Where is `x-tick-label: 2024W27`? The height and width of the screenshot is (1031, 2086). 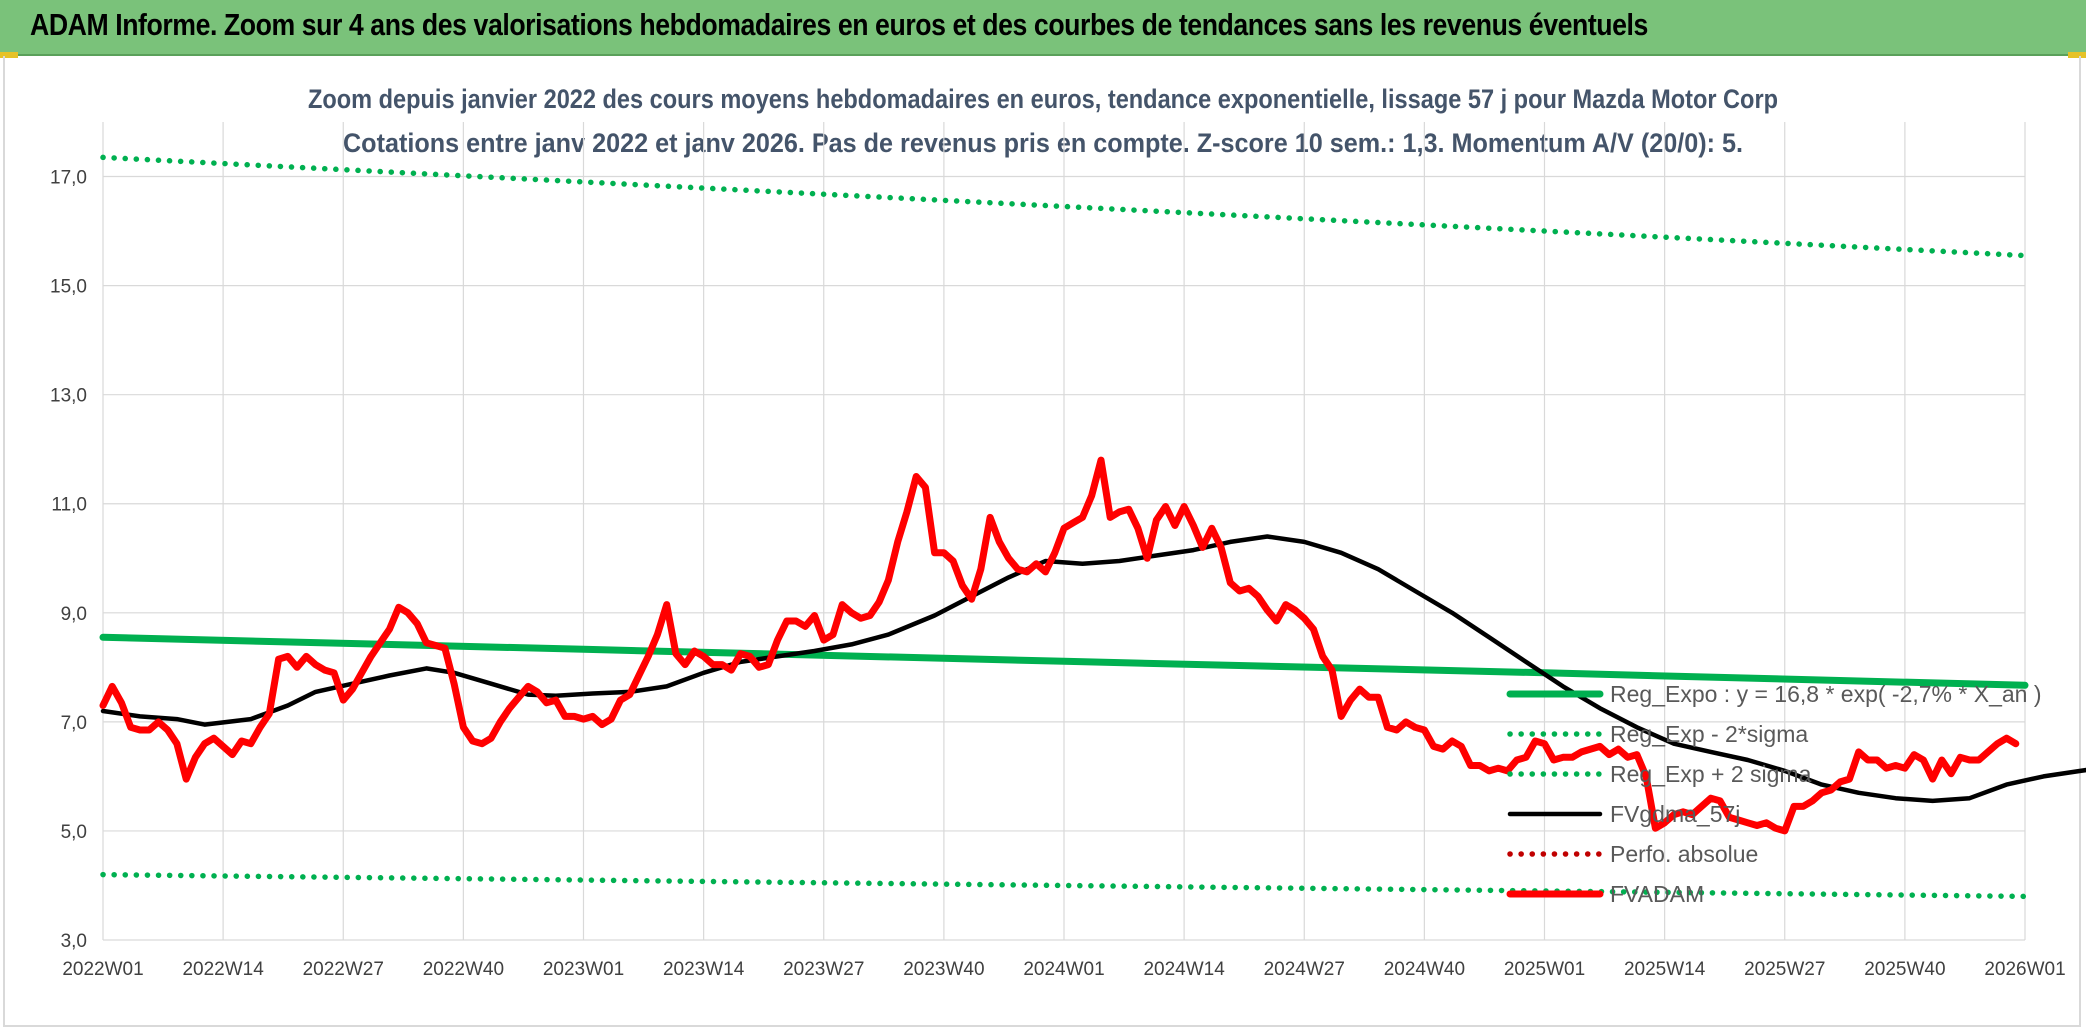 x-tick-label: 2024W27 is located at coordinates (1304, 969).